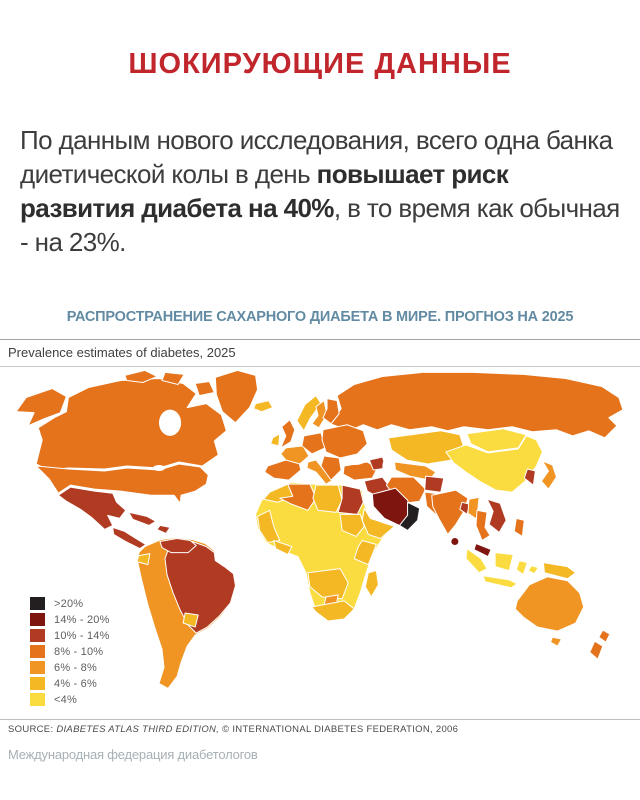 The height and width of the screenshot is (800, 640). Describe the element at coordinates (378, 523) in the screenshot. I see `region-horn-of-africa` at that location.